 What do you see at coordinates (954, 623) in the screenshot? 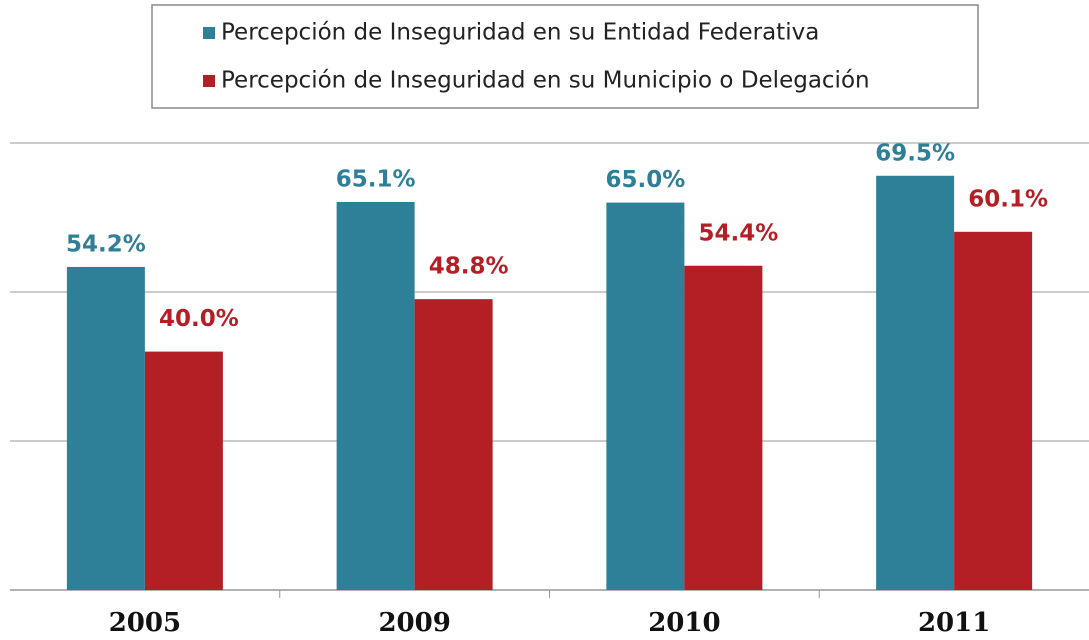
I see `x-tick-label: 2011` at bounding box center [954, 623].